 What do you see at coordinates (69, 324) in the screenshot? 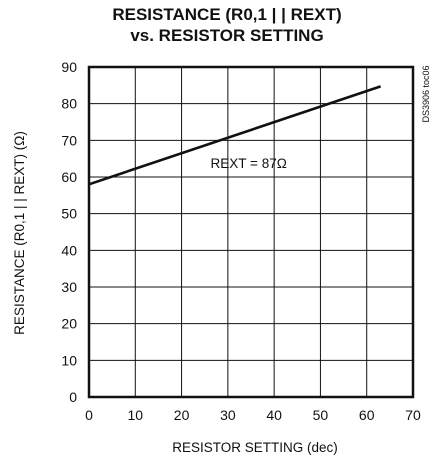
I see `y-tick-label-20: 20` at bounding box center [69, 324].